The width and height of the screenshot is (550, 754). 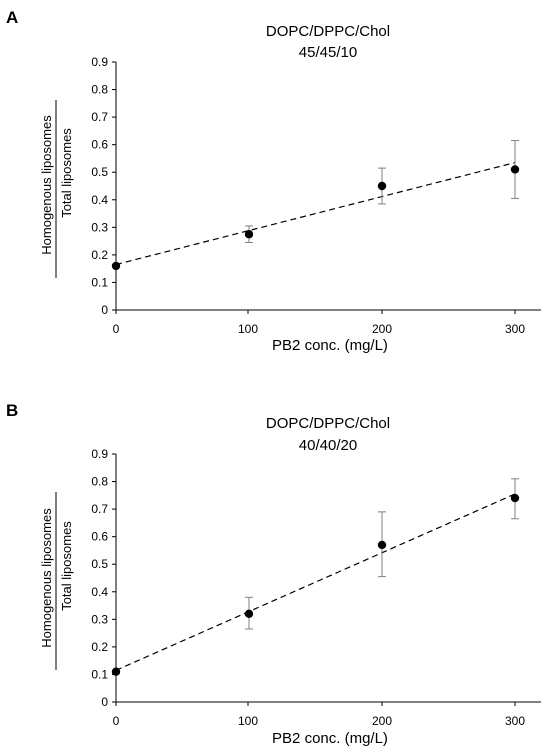 I want to click on panel-a-x-tick-label: 0, so click(x=116, y=329).